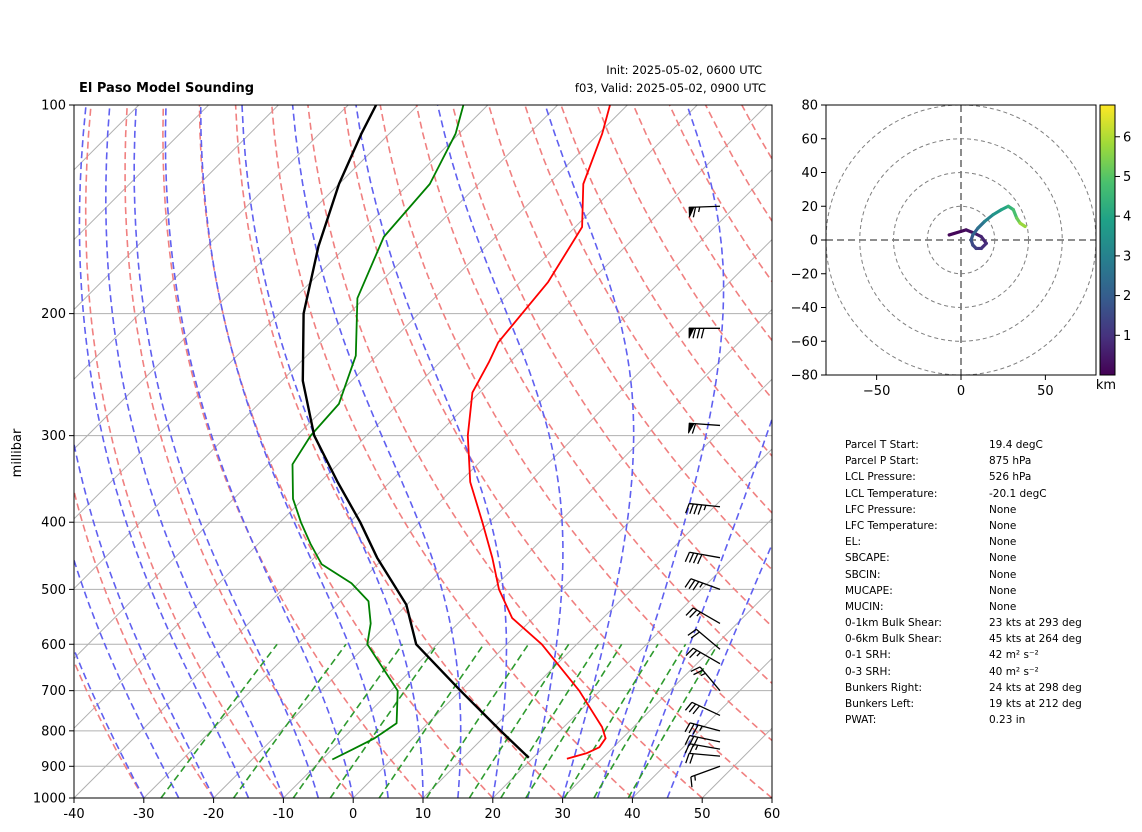 Image resolution: width=1142 pixels, height=832 pixels. What do you see at coordinates (73, 814) in the screenshot?
I see `x-tick-label: -40` at bounding box center [73, 814].